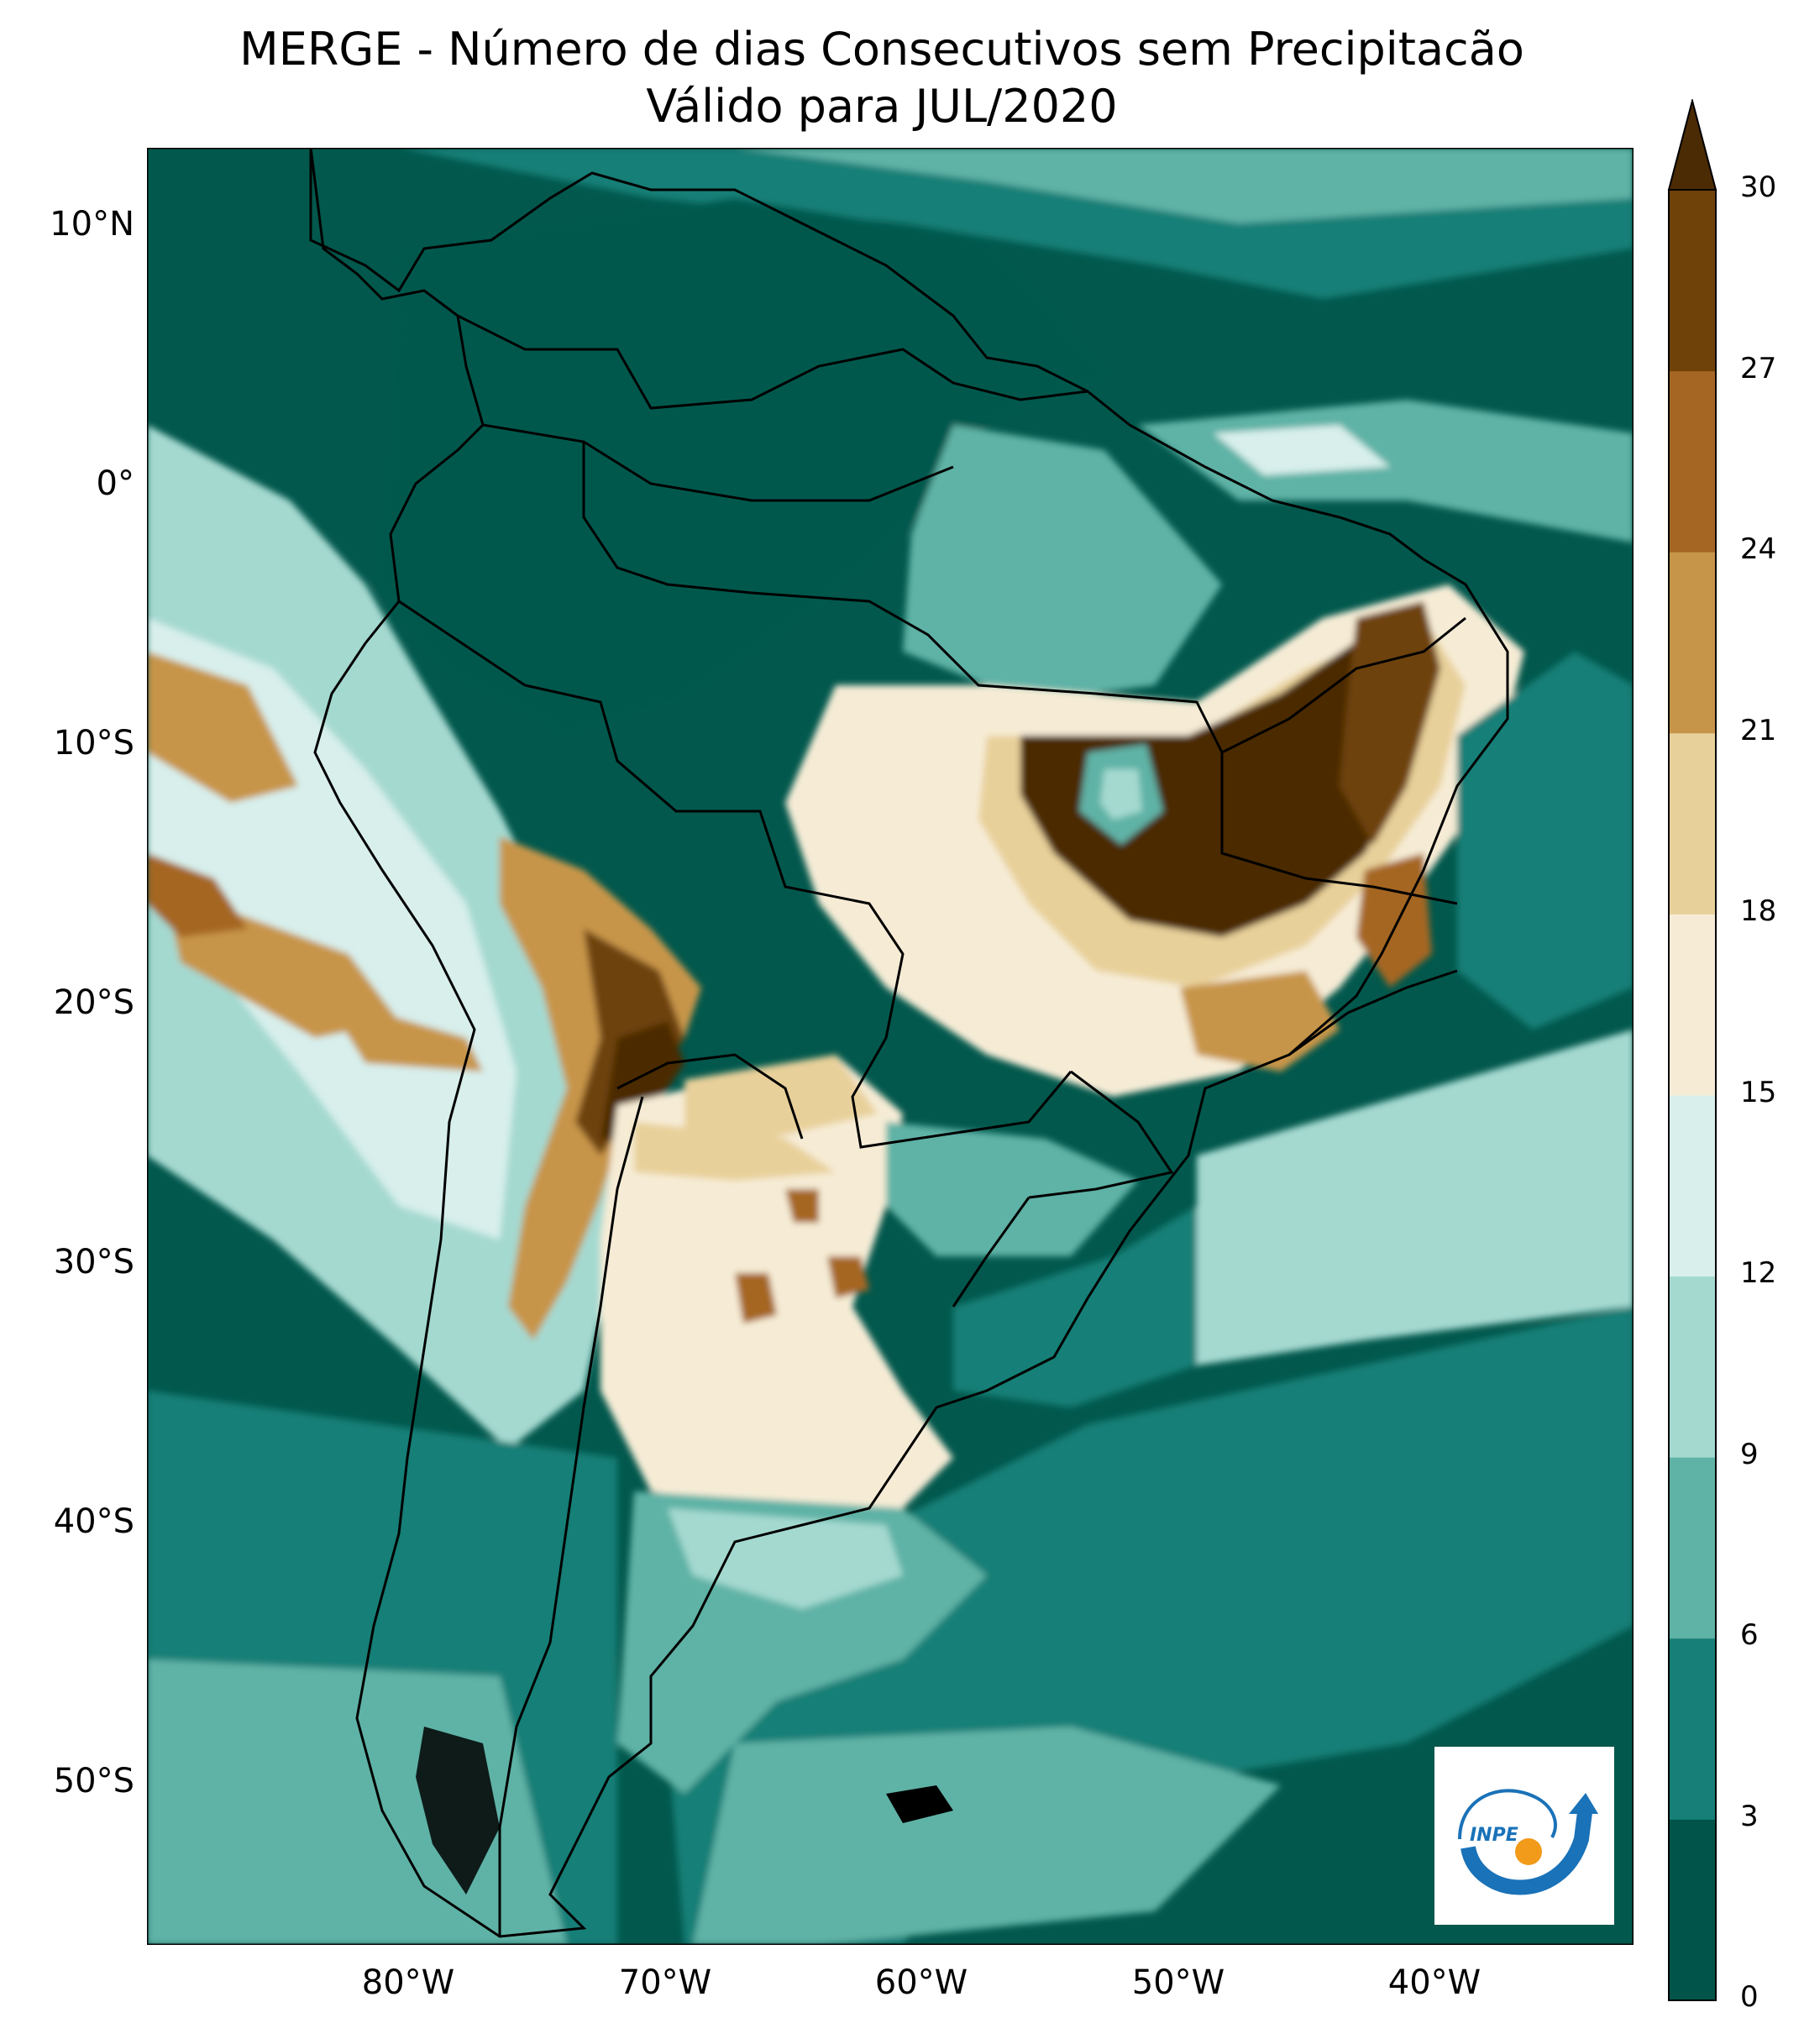 Image resolution: width=1804 pixels, height=2044 pixels. Describe the element at coordinates (115, 483) in the screenshot. I see `lat-label-0: 0°` at that location.